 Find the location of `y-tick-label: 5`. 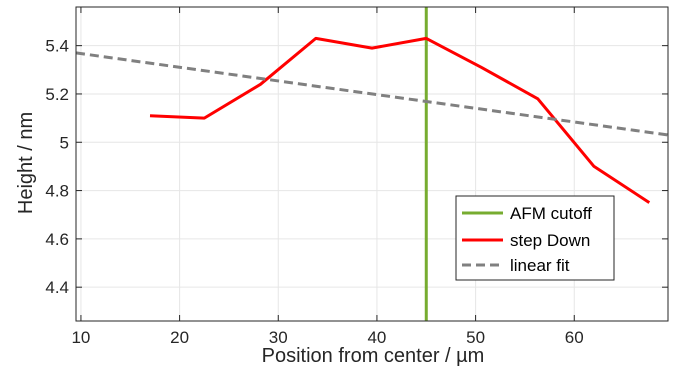

y-tick-label: 5 is located at coordinates (64, 142).